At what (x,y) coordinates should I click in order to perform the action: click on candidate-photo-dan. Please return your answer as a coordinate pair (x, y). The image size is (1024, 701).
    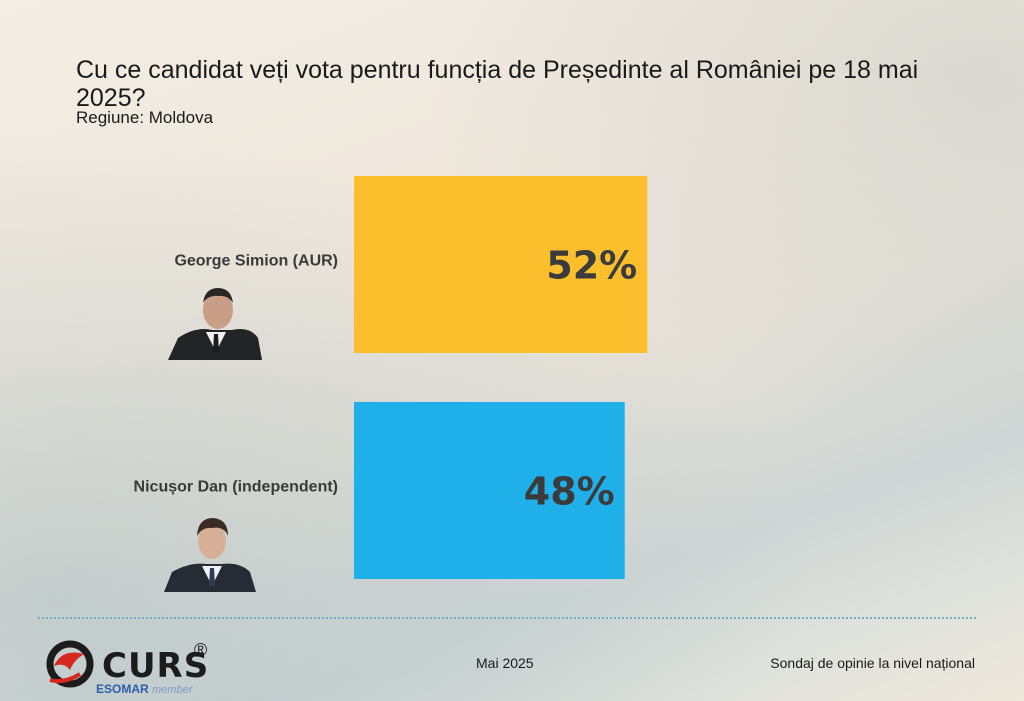
    Looking at the image, I should click on (210, 555).